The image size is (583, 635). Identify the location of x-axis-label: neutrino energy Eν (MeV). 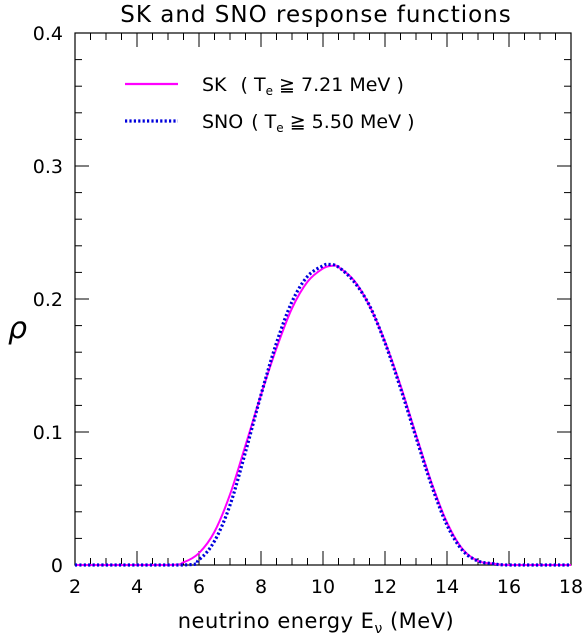
(316, 622).